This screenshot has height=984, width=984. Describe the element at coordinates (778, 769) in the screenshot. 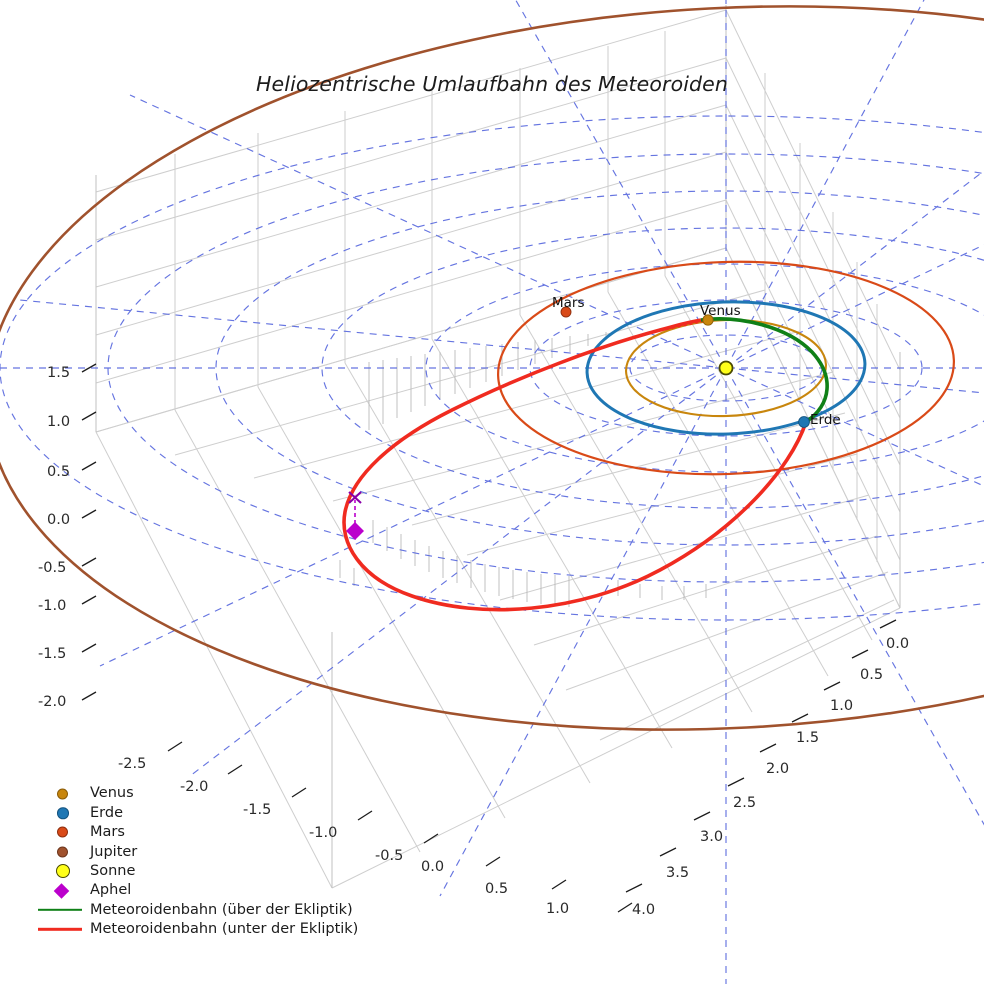

I see `y-tick-label: 2.0` at that location.